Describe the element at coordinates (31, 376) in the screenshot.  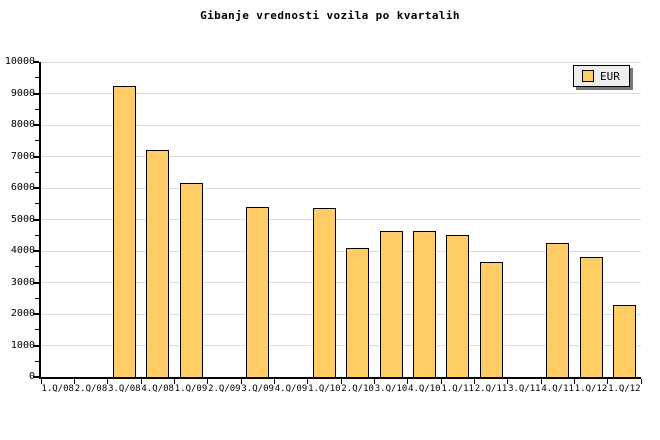
I see `y-tick-label: 0` at that location.